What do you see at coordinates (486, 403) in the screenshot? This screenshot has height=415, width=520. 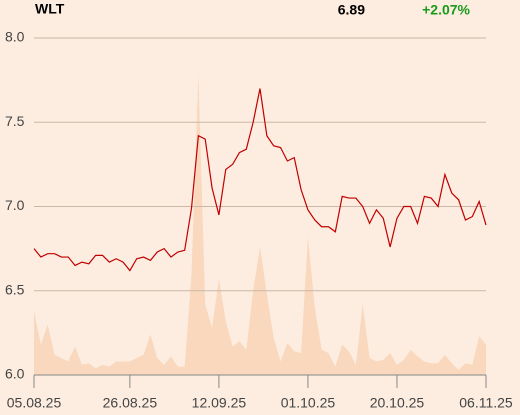 I see `x-tick-label: 06.11.25` at bounding box center [486, 403].